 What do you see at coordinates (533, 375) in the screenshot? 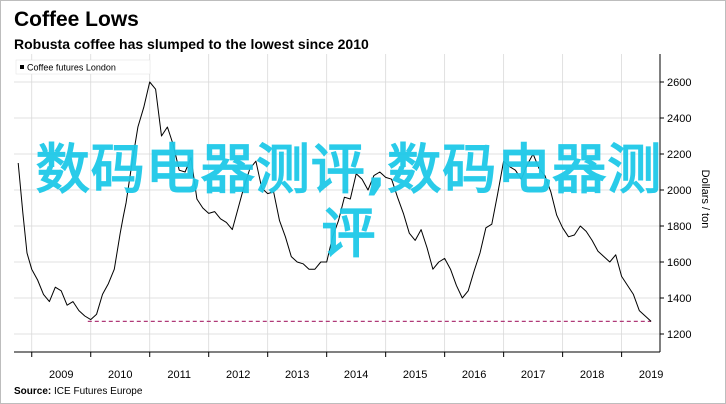
I see `x-tick-label: 2017` at bounding box center [533, 375].